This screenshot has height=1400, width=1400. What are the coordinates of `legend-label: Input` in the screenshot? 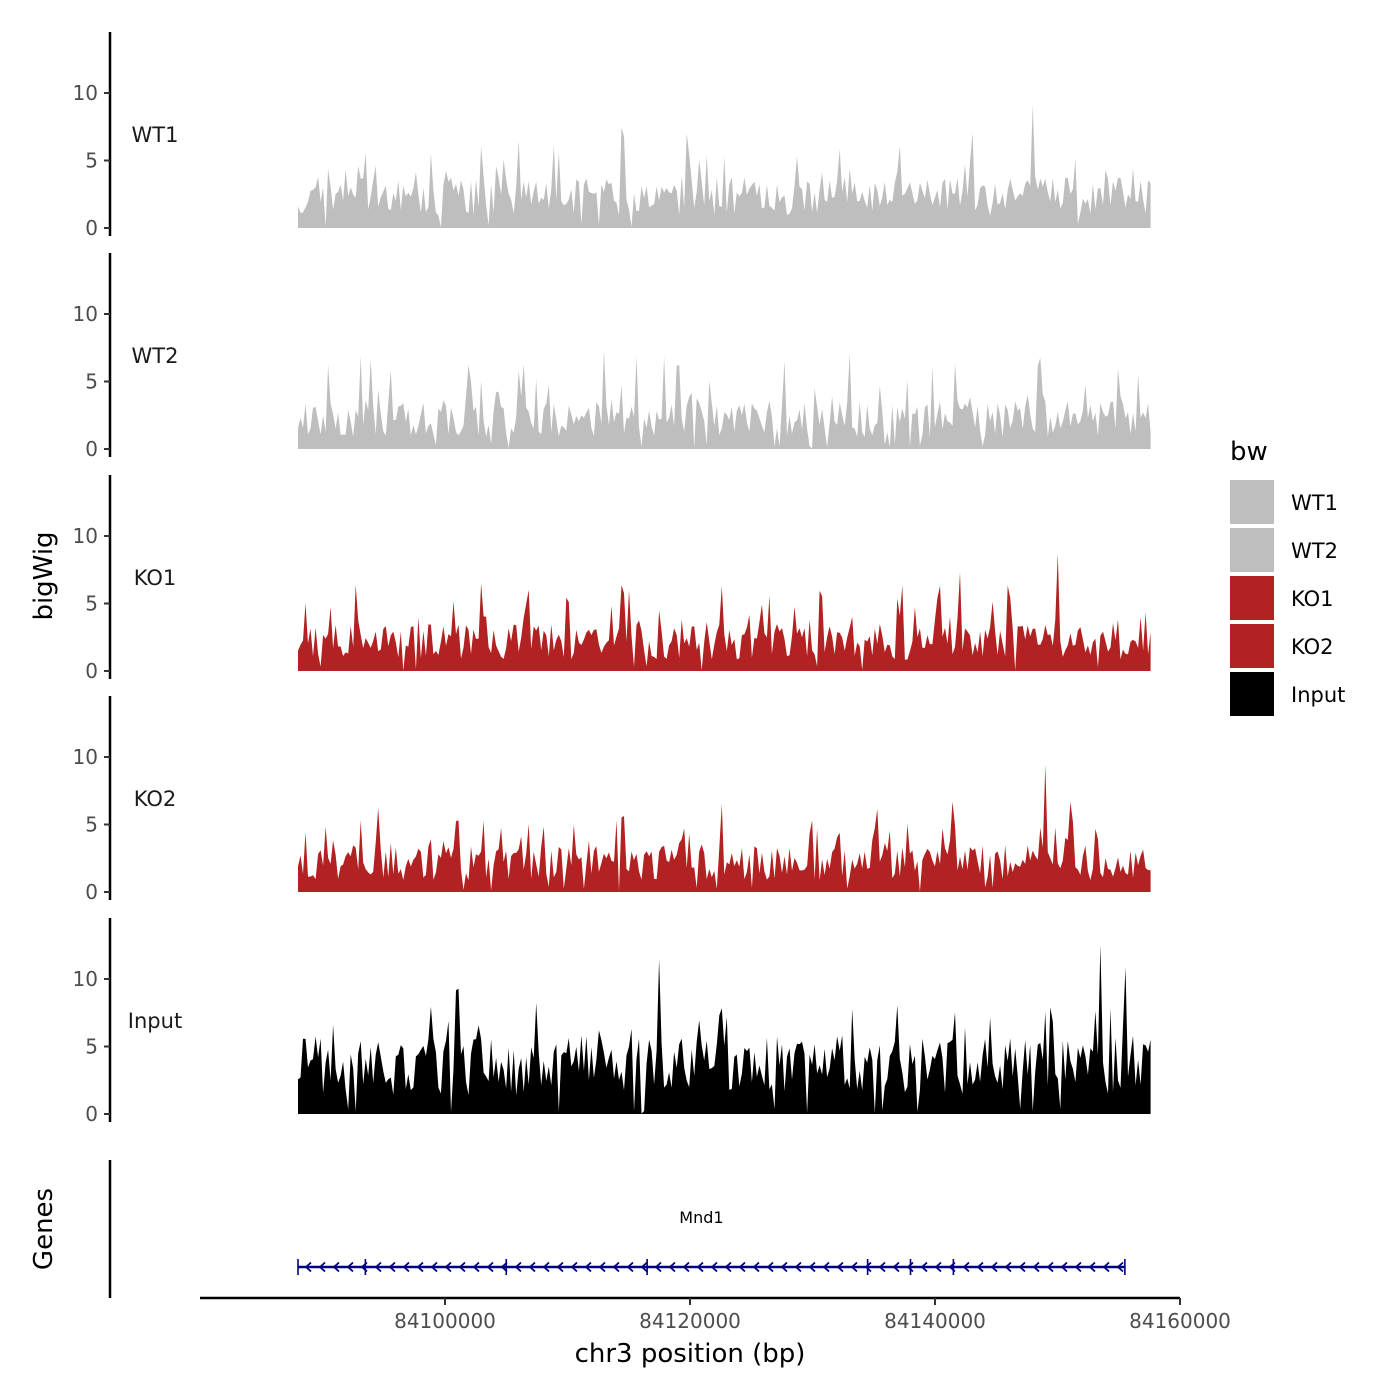 It's located at (1318, 695).